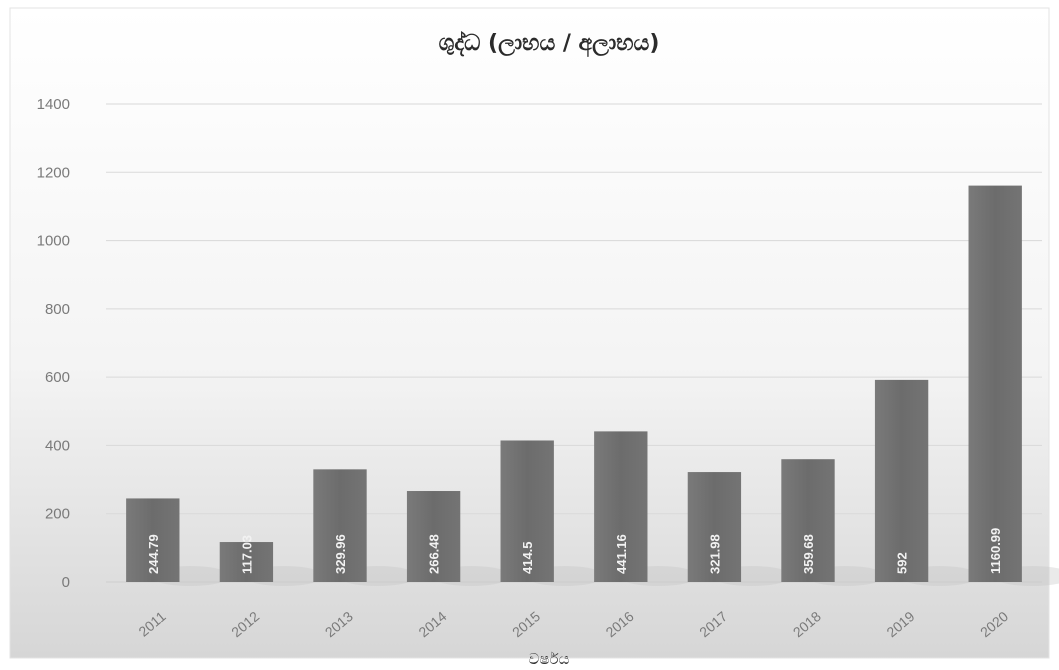 This screenshot has width=1059, height=670. Describe the element at coordinates (621, 554) in the screenshot. I see `bar-data-label: 441.16` at that location.